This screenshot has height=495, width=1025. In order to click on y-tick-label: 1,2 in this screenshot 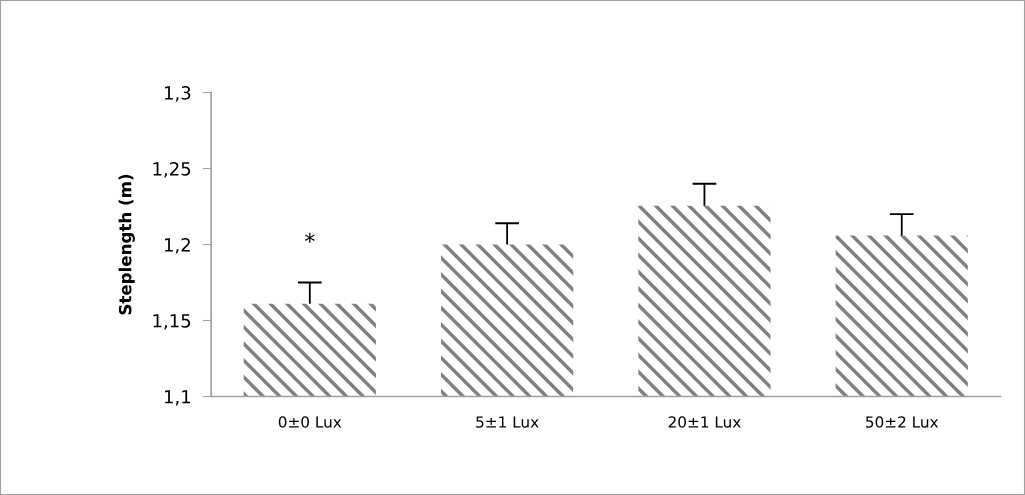, I will do `click(177, 245)`.